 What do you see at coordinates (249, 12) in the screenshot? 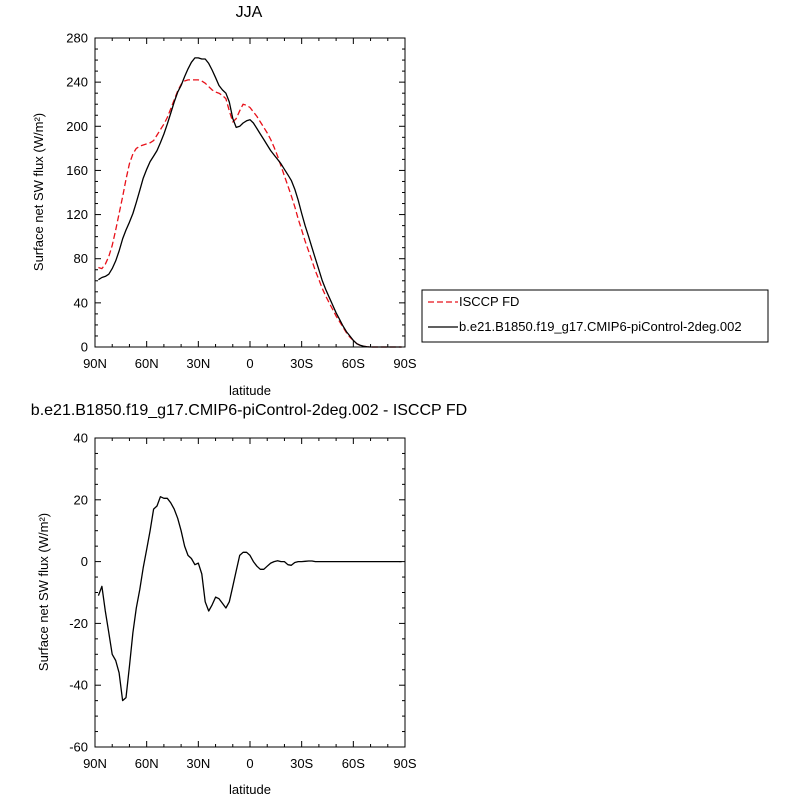
I see `panel-top-title: JJA` at bounding box center [249, 12].